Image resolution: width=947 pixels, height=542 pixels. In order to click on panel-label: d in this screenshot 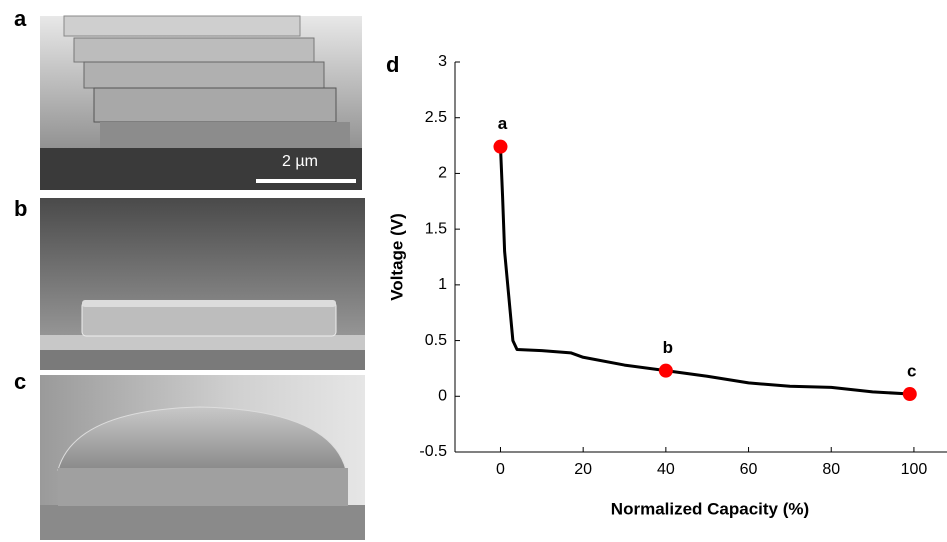, I will do `click(392, 64)`.